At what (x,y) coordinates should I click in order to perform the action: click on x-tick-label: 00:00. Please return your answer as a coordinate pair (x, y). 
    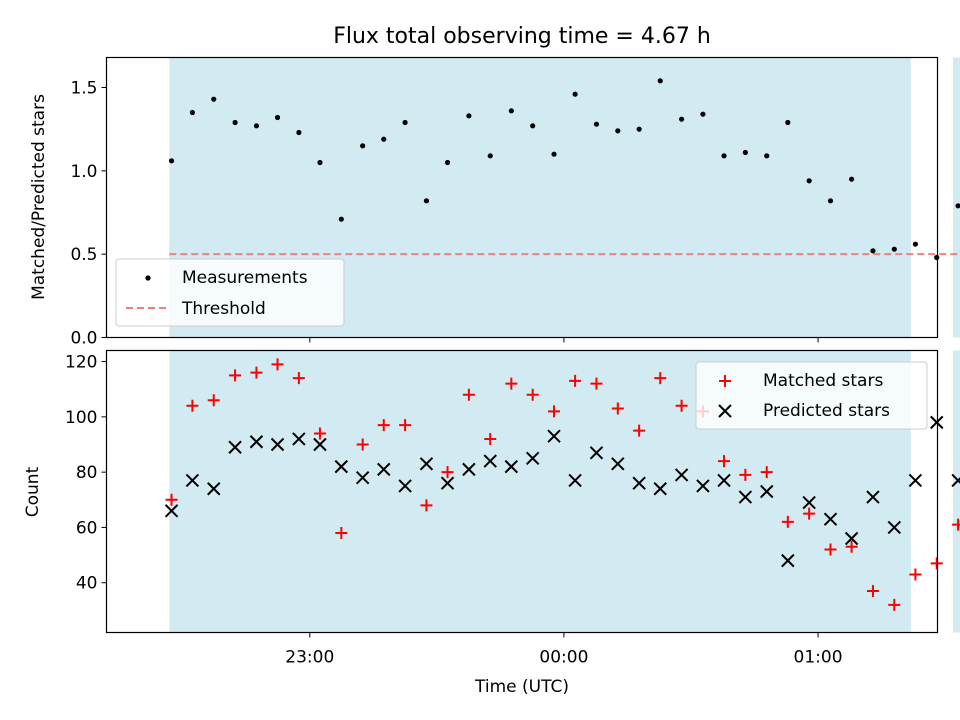
    Looking at the image, I should click on (563, 658).